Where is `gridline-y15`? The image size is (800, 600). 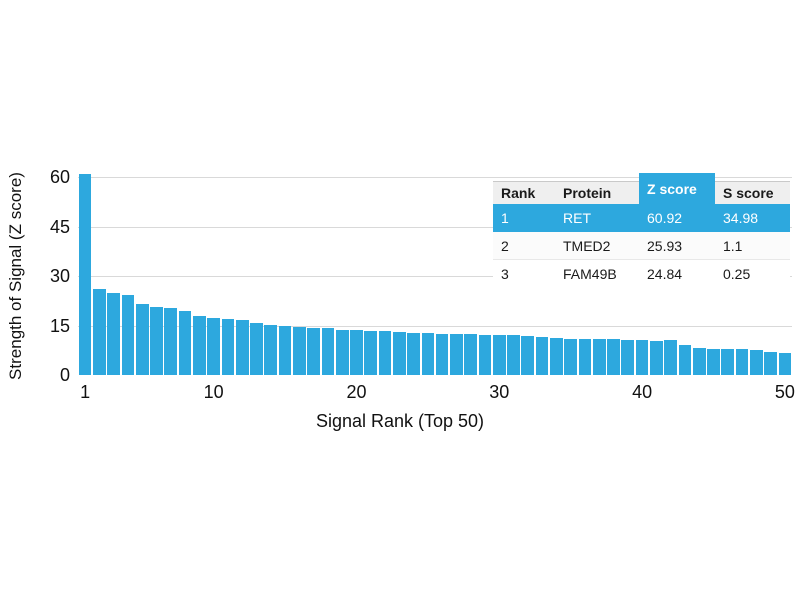 gridline-y15 is located at coordinates (435, 326).